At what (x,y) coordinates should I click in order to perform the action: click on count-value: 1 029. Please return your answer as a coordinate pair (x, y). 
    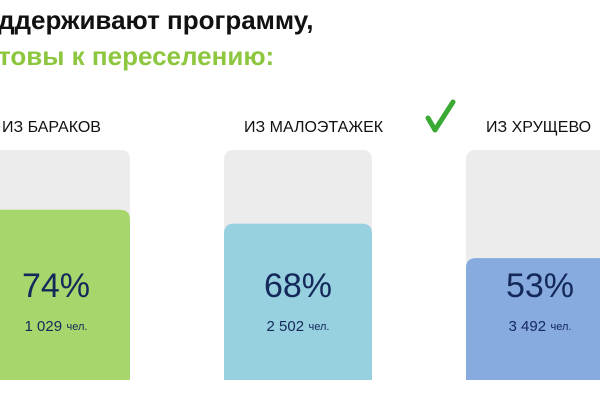
    Looking at the image, I should click on (44, 326).